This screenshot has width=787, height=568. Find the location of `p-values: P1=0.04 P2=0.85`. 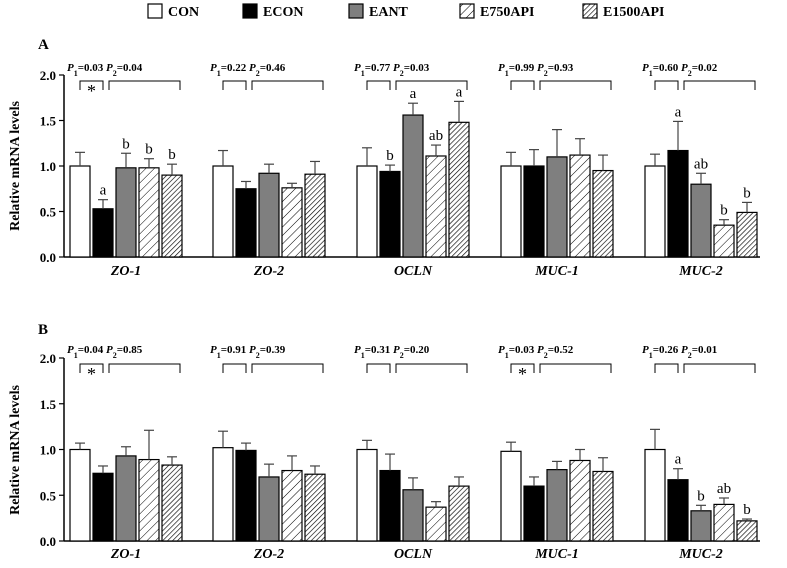

p-values: P1=0.04 P2=0.85 is located at coordinates (105, 352).